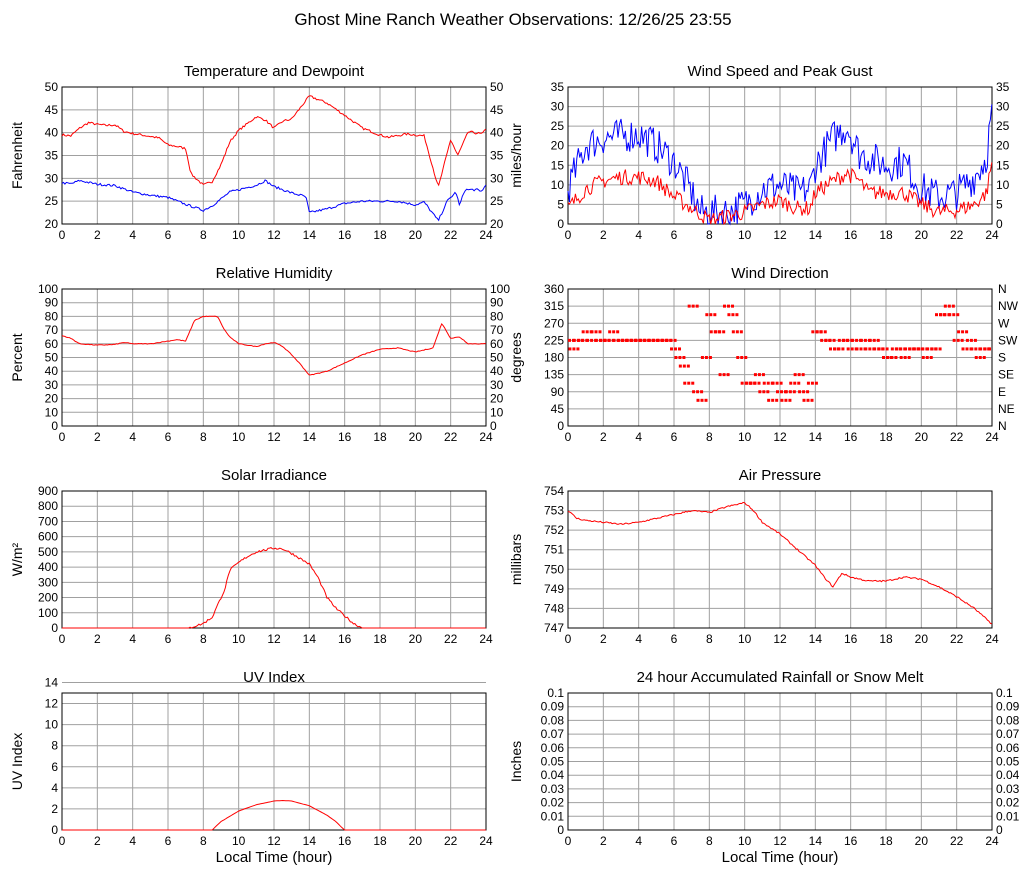 The height and width of the screenshot is (883, 1027). What do you see at coordinates (554, 628) in the screenshot?
I see `y-tick-label: 747` at bounding box center [554, 628].